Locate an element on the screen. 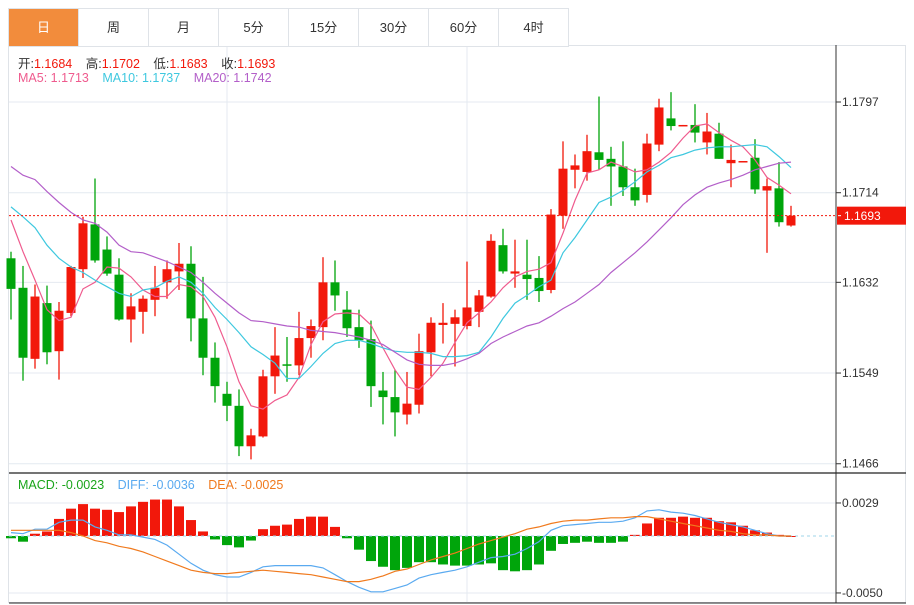  macd-tick-label: -0.0050 is located at coordinates (862, 593).